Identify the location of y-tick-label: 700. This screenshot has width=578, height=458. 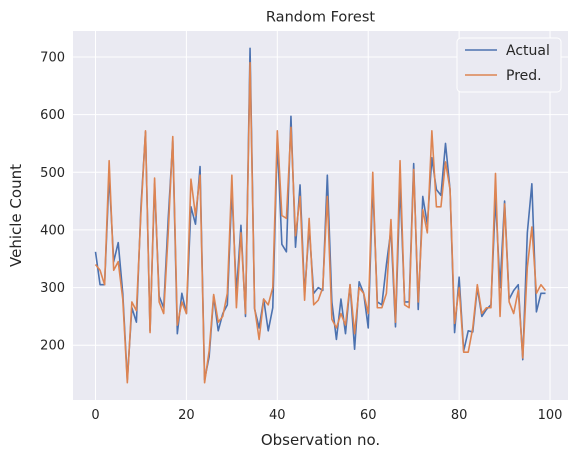
(52, 57).